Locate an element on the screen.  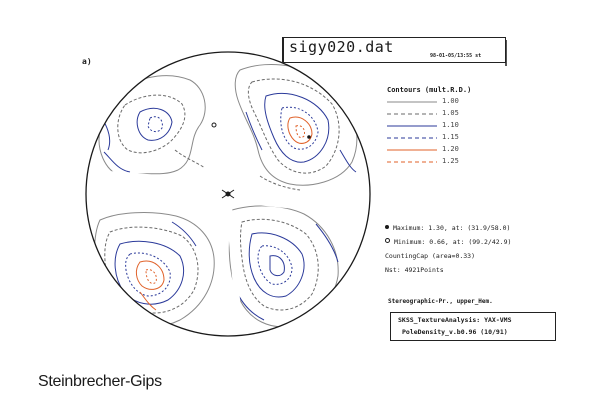
legend-title: Contours (mult.R.D.) is located at coordinates (429, 90).